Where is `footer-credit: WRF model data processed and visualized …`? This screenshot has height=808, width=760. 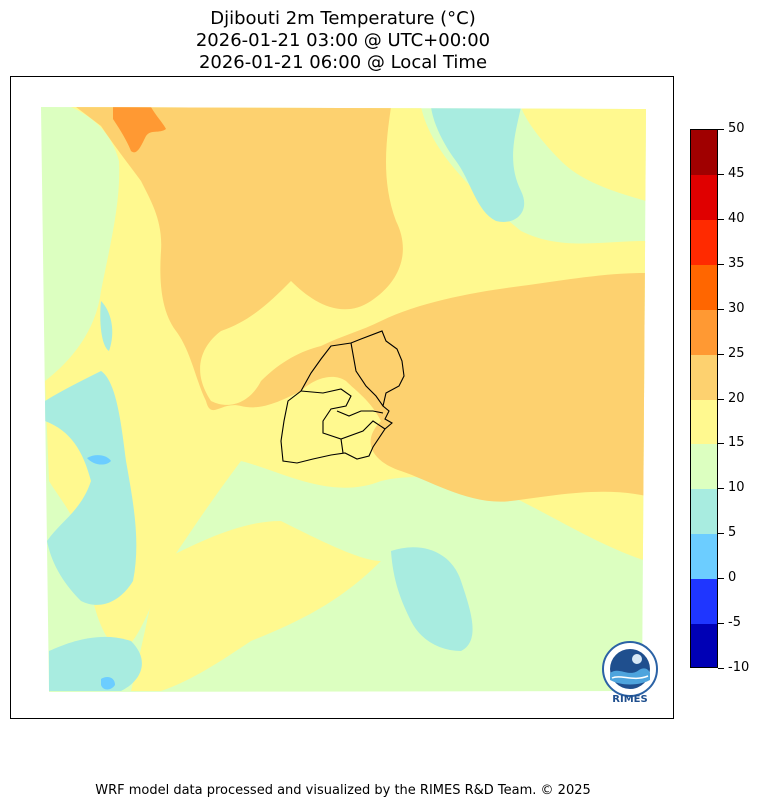
footer-credit: WRF model data processed and visualized … is located at coordinates (343, 790).